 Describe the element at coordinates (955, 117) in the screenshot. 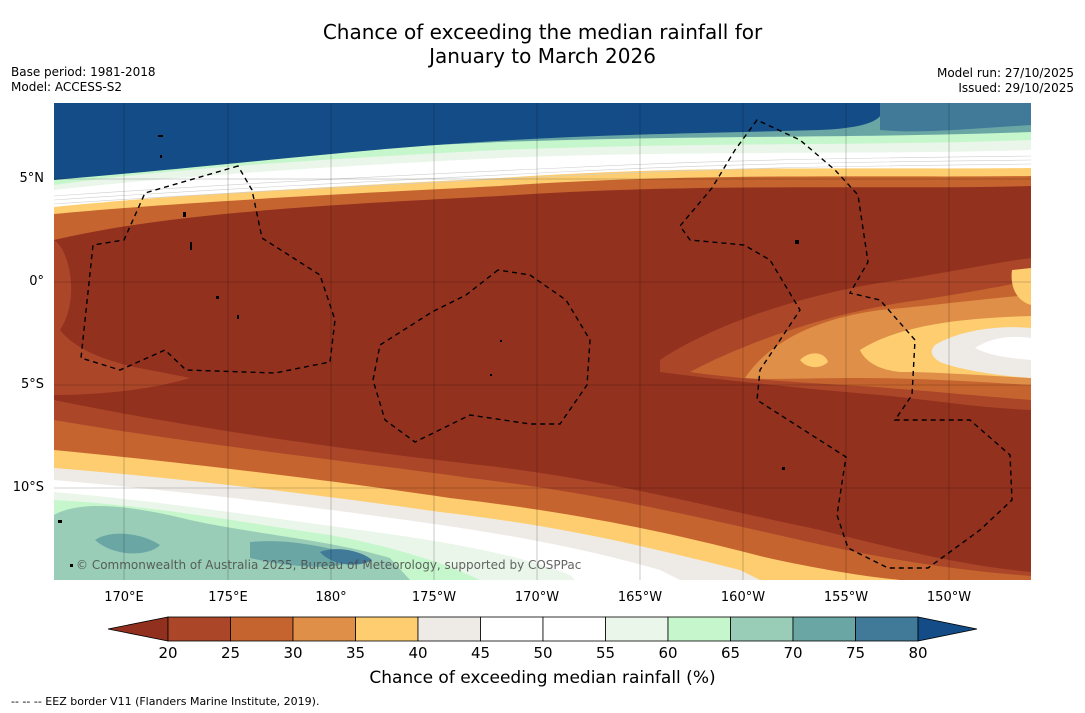

I see `north-teal-patch` at that location.